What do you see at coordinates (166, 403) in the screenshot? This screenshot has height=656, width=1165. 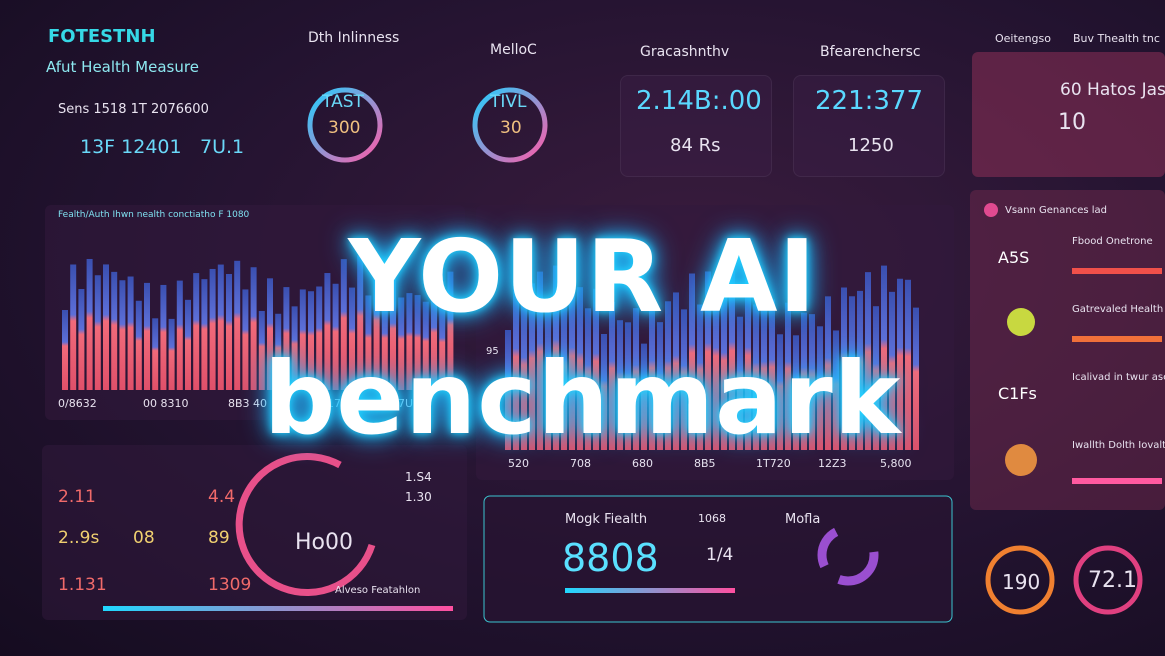 I see `x-label: 00 8310` at bounding box center [166, 403].